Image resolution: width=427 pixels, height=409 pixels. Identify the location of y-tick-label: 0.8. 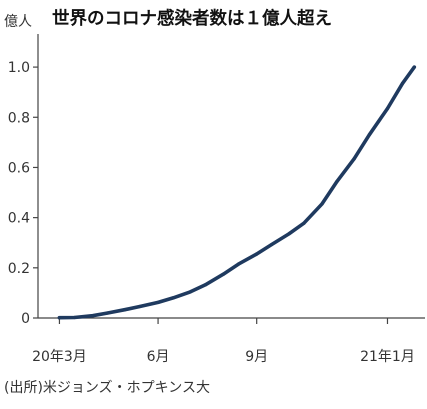
(19, 118).